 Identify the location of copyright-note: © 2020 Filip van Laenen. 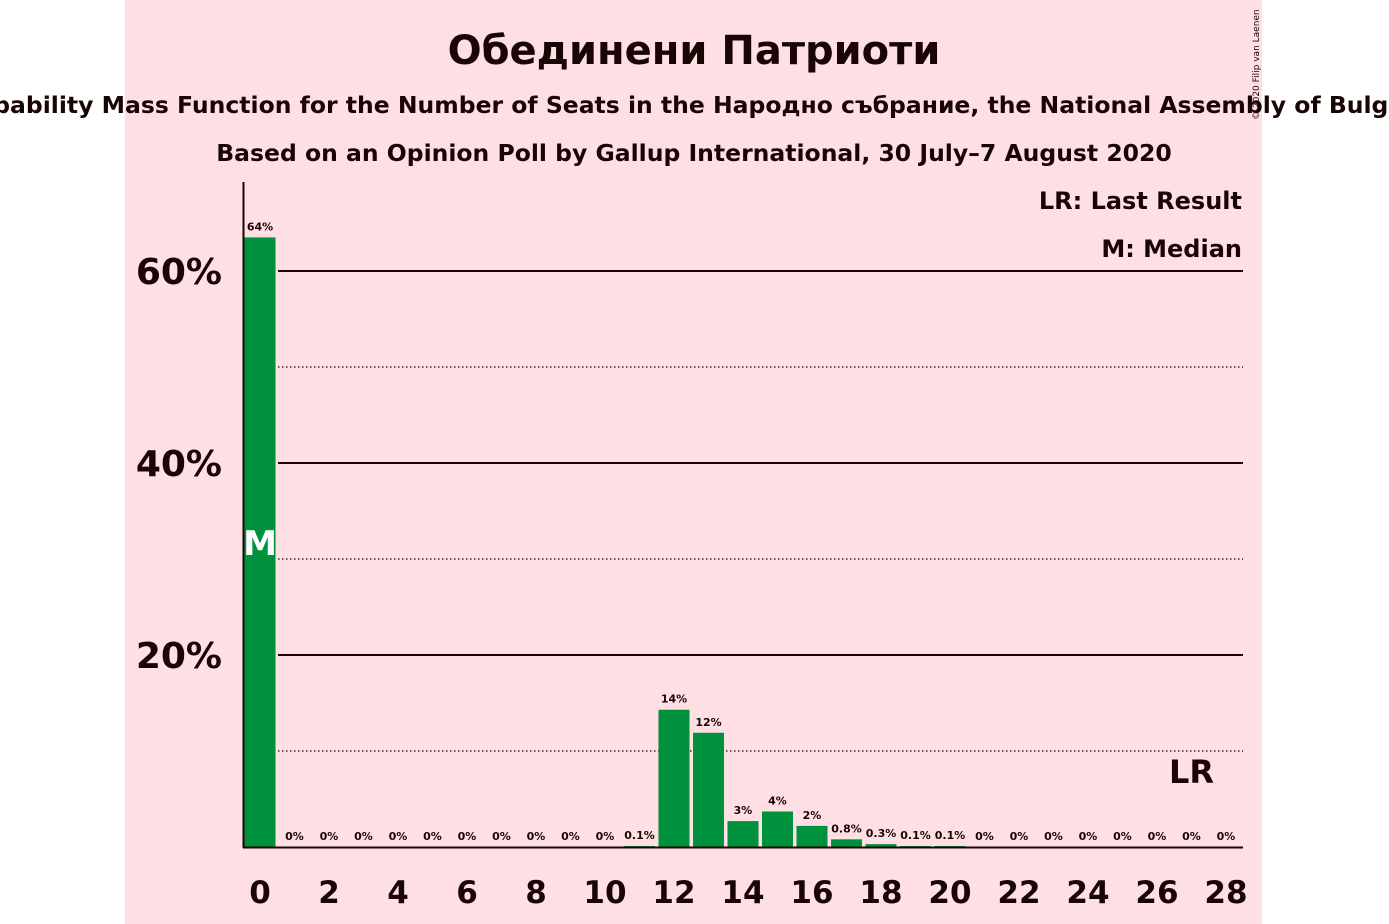
(1257, 64).